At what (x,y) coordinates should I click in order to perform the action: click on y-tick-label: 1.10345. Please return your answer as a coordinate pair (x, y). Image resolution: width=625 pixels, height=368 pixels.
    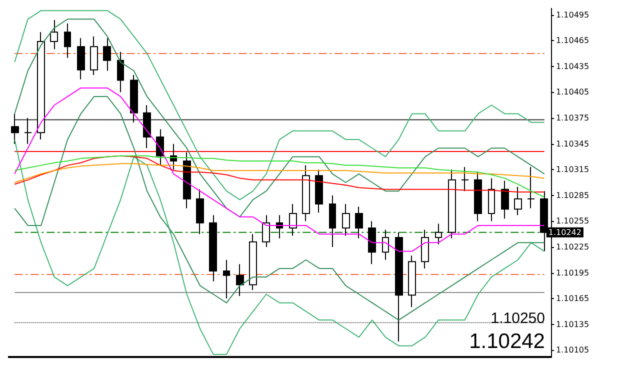
    Looking at the image, I should click on (573, 143).